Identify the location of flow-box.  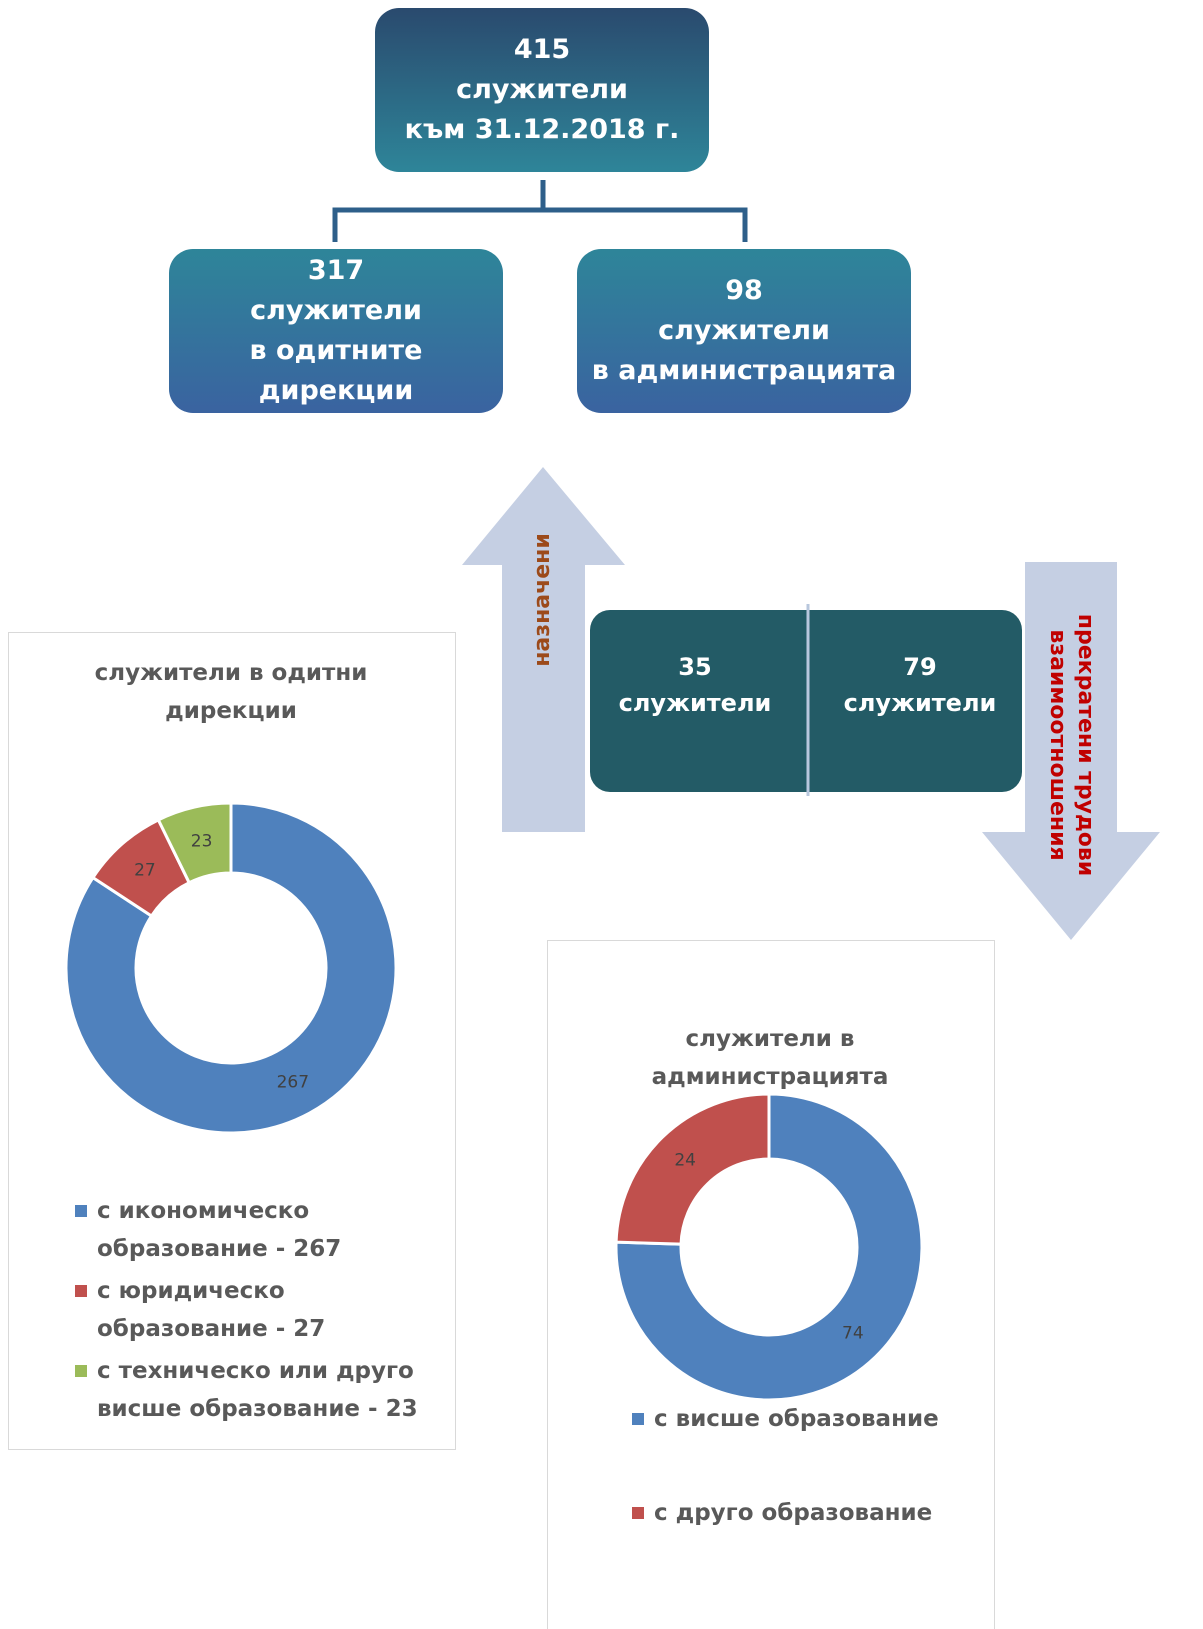
(806, 701).